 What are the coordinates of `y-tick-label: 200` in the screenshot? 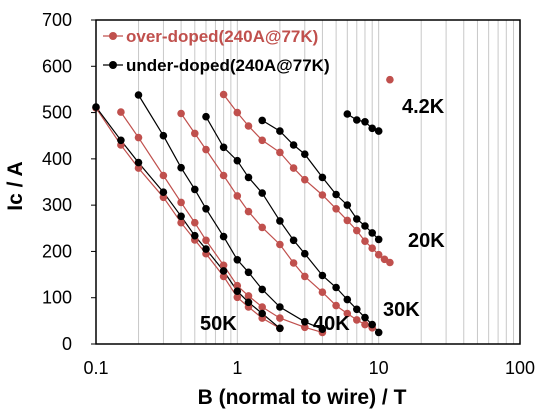 It's located at (57, 251).